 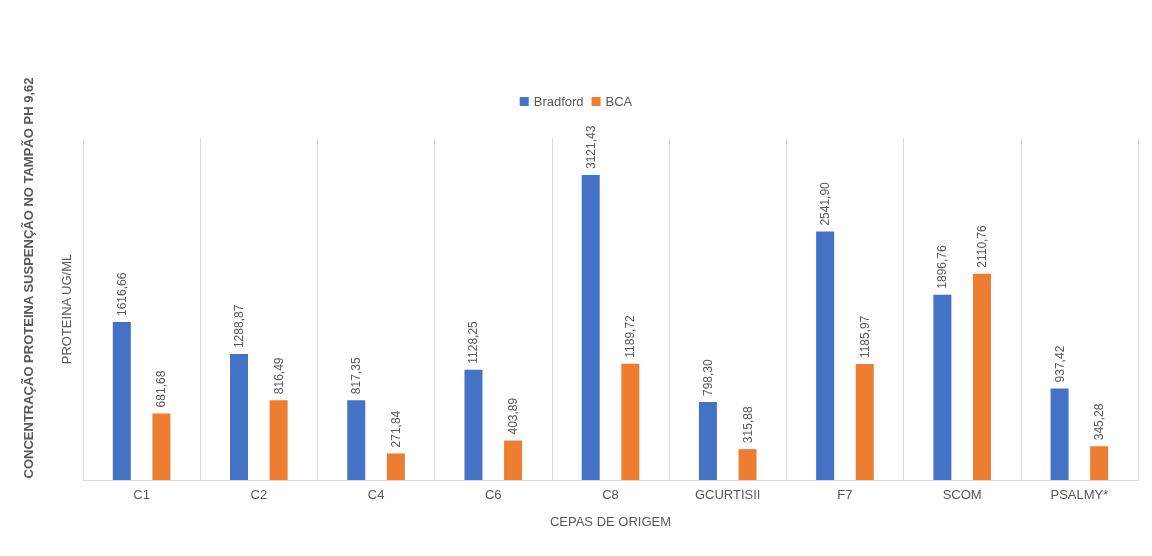 I want to click on data-label: 1896,76, so click(x=942, y=266).